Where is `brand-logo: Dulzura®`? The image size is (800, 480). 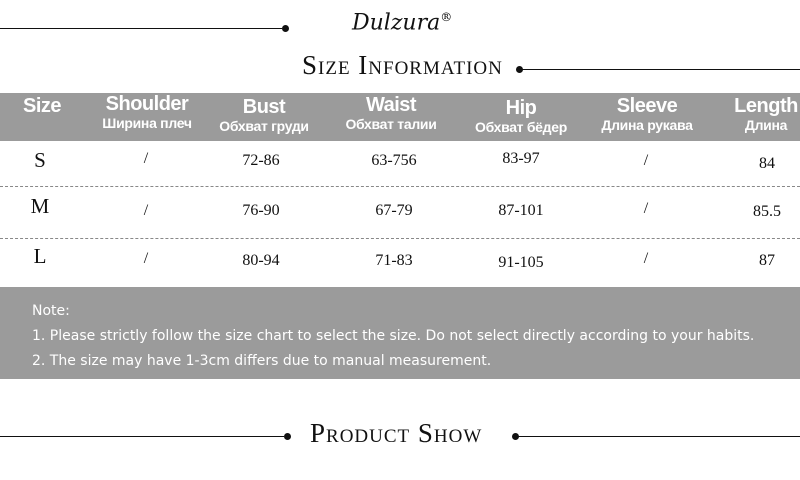 brand-logo: Dulzura® is located at coordinates (402, 23).